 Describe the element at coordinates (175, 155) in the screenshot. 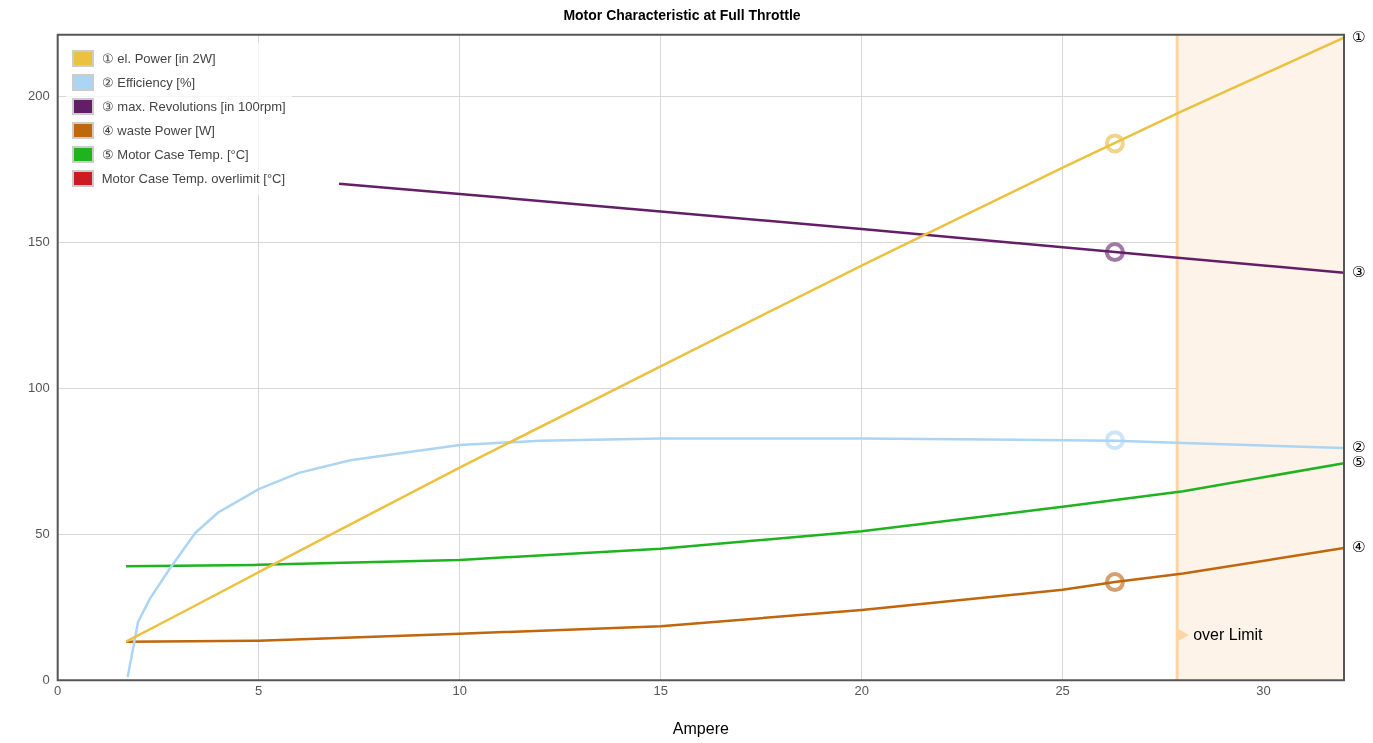

I see `legend-label: ⑤ Motor Case Temp. [°C]` at that location.